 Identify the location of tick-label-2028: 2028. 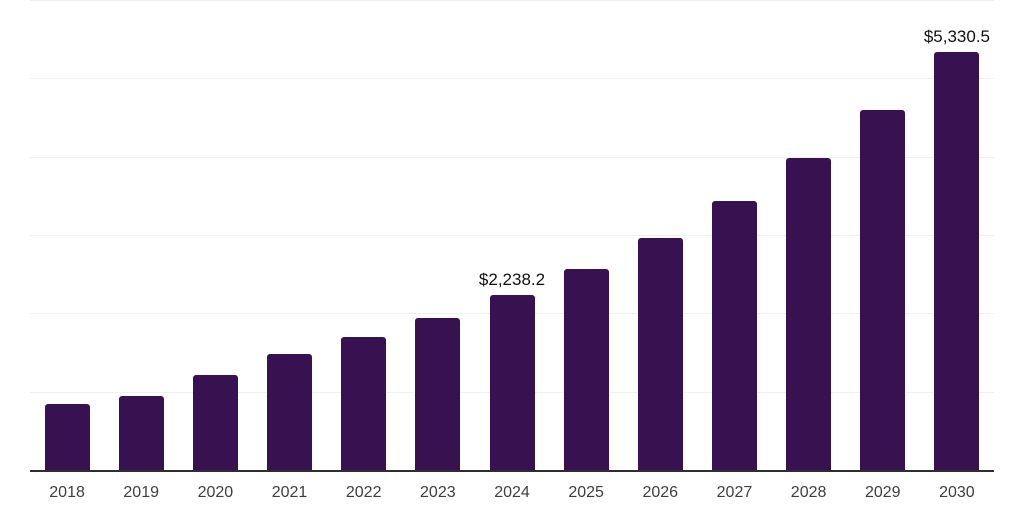
(808, 492).